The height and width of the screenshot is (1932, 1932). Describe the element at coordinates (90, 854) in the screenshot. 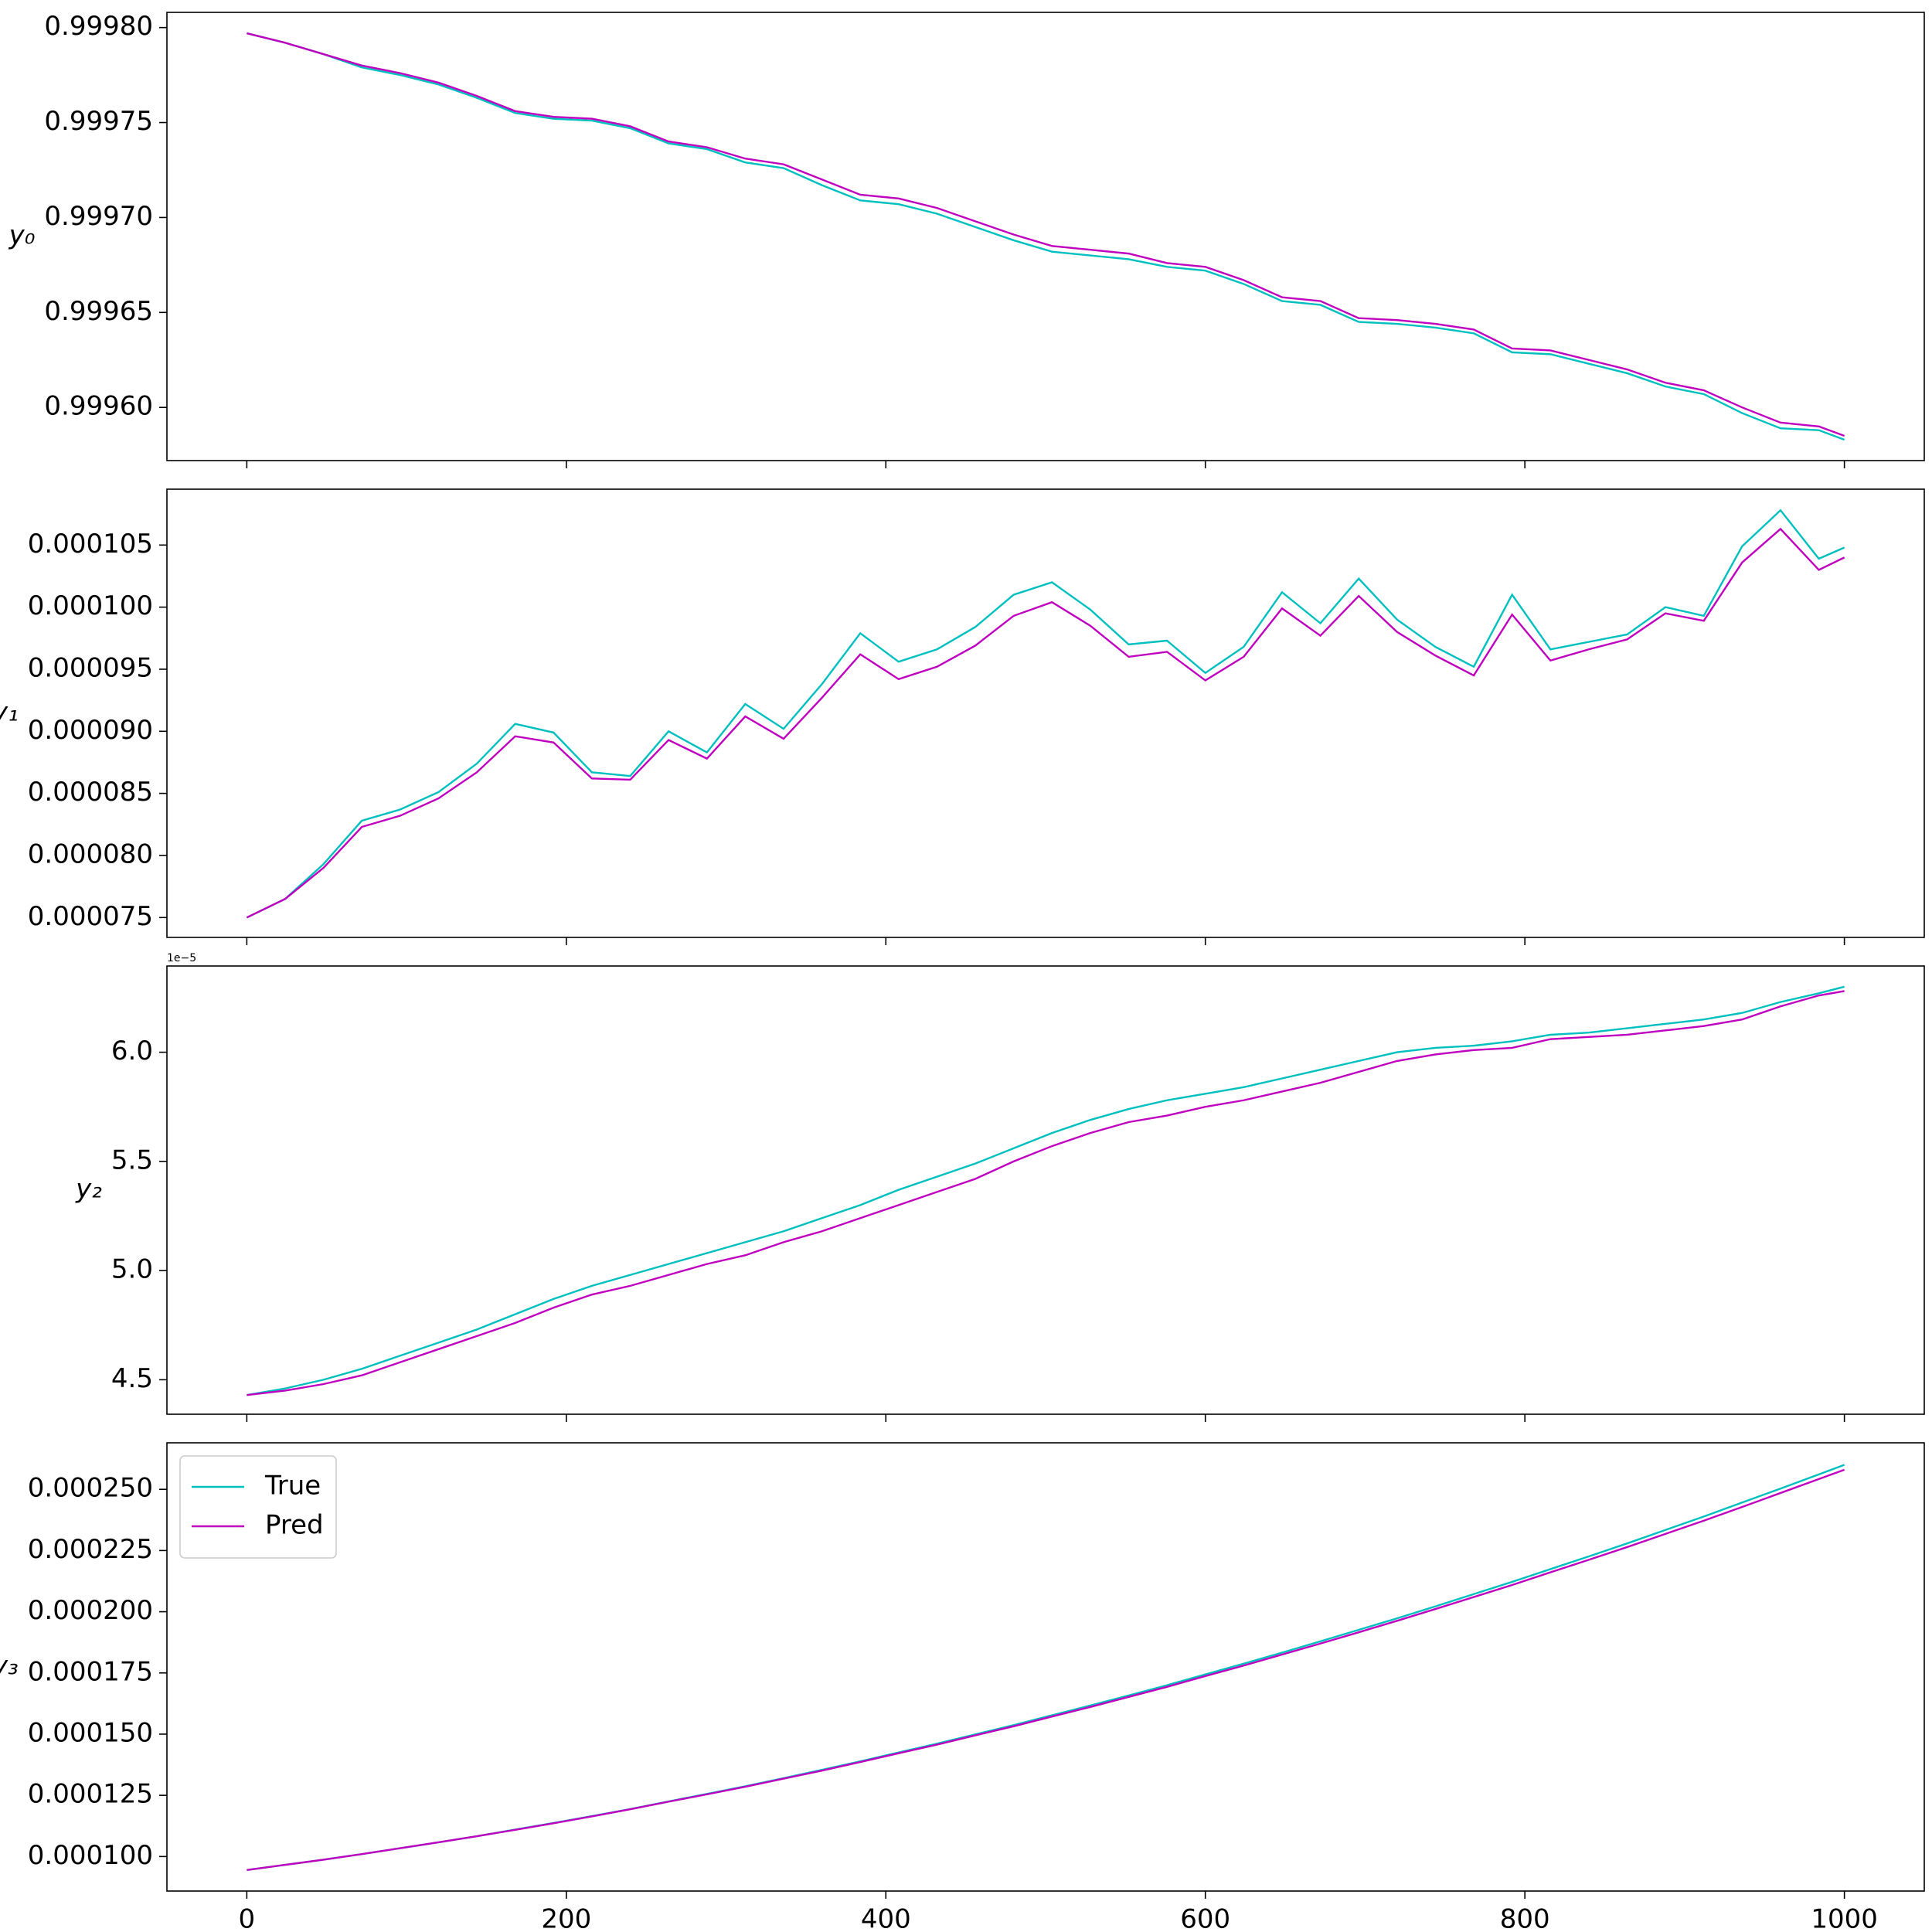

I see `y-tick-label: 0.000080` at that location.